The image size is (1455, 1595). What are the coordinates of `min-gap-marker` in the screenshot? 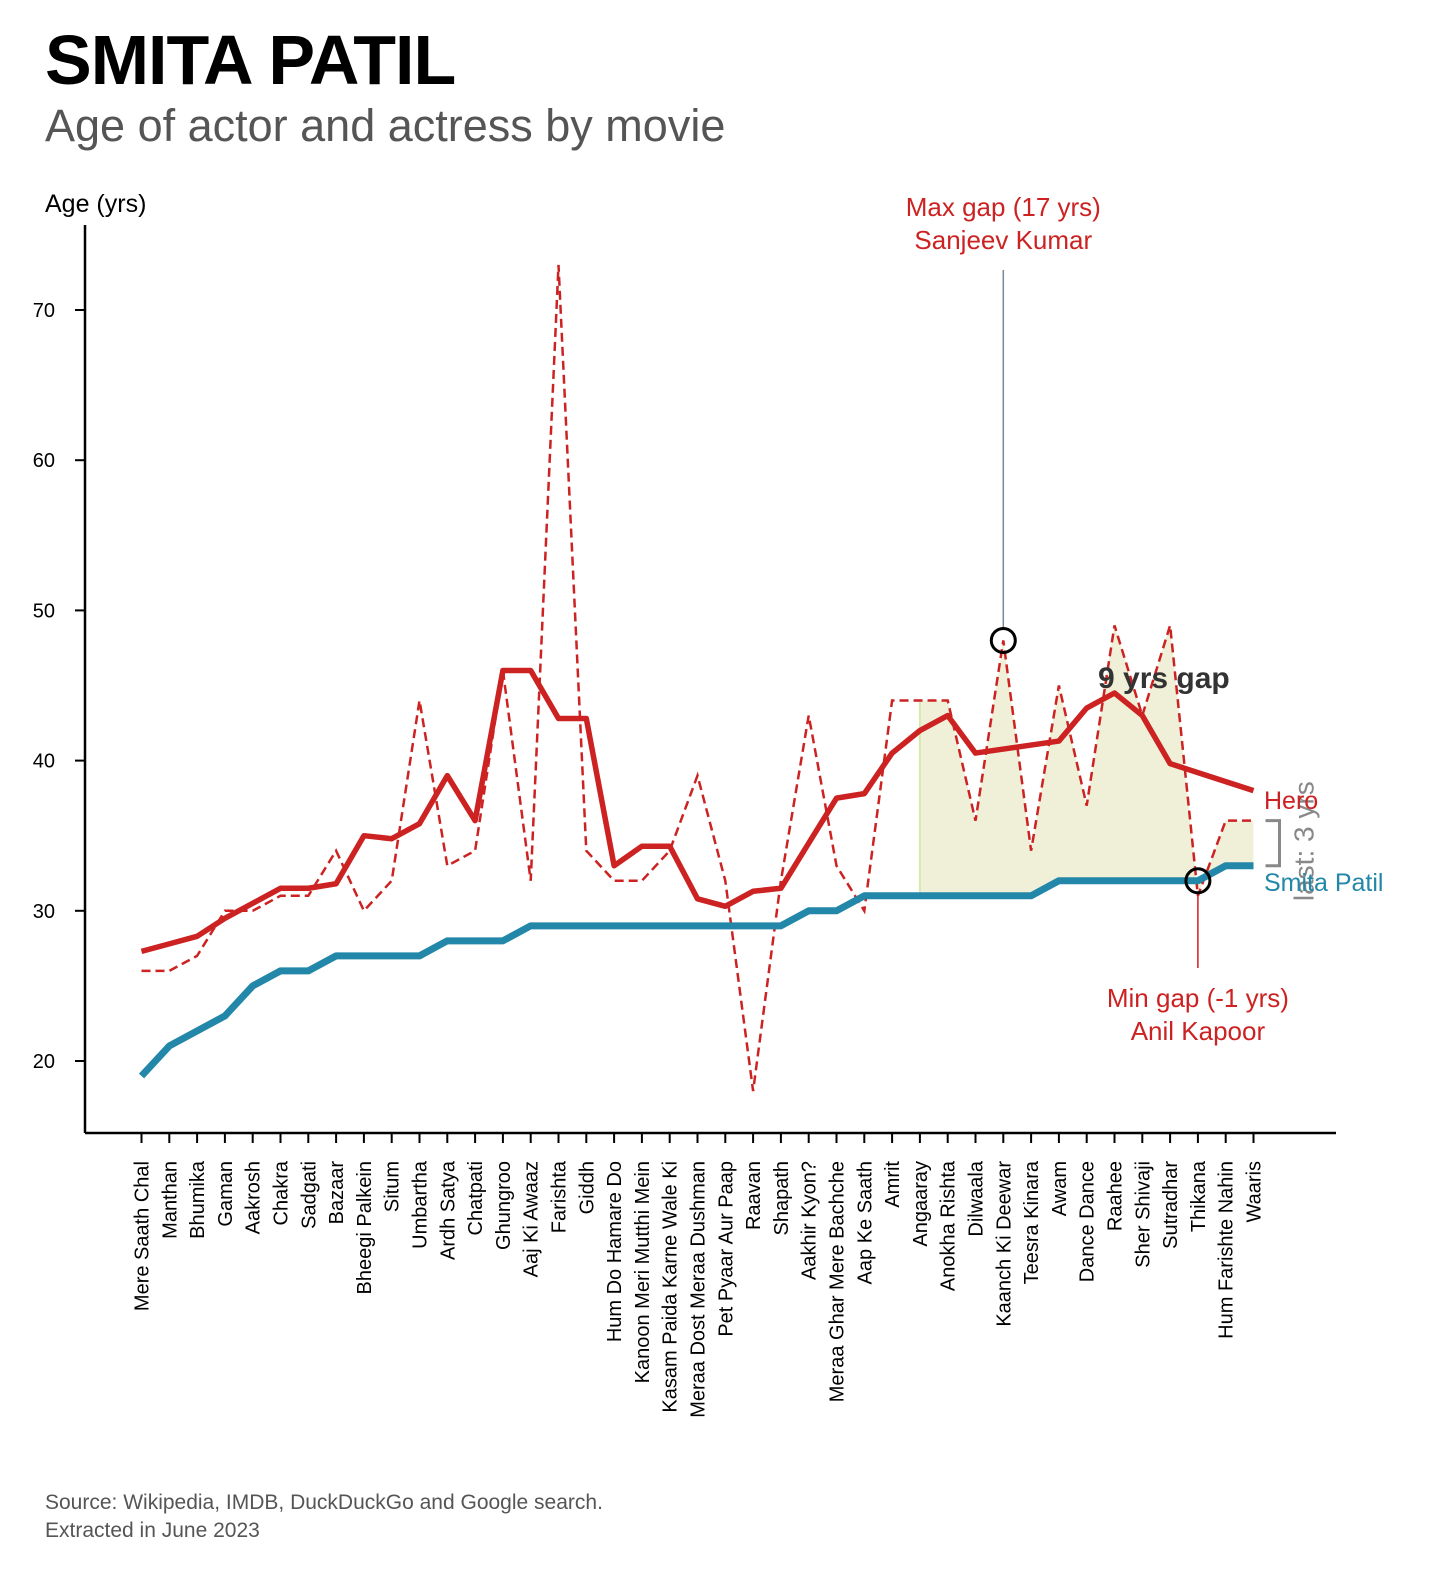 It's located at (1198, 881).